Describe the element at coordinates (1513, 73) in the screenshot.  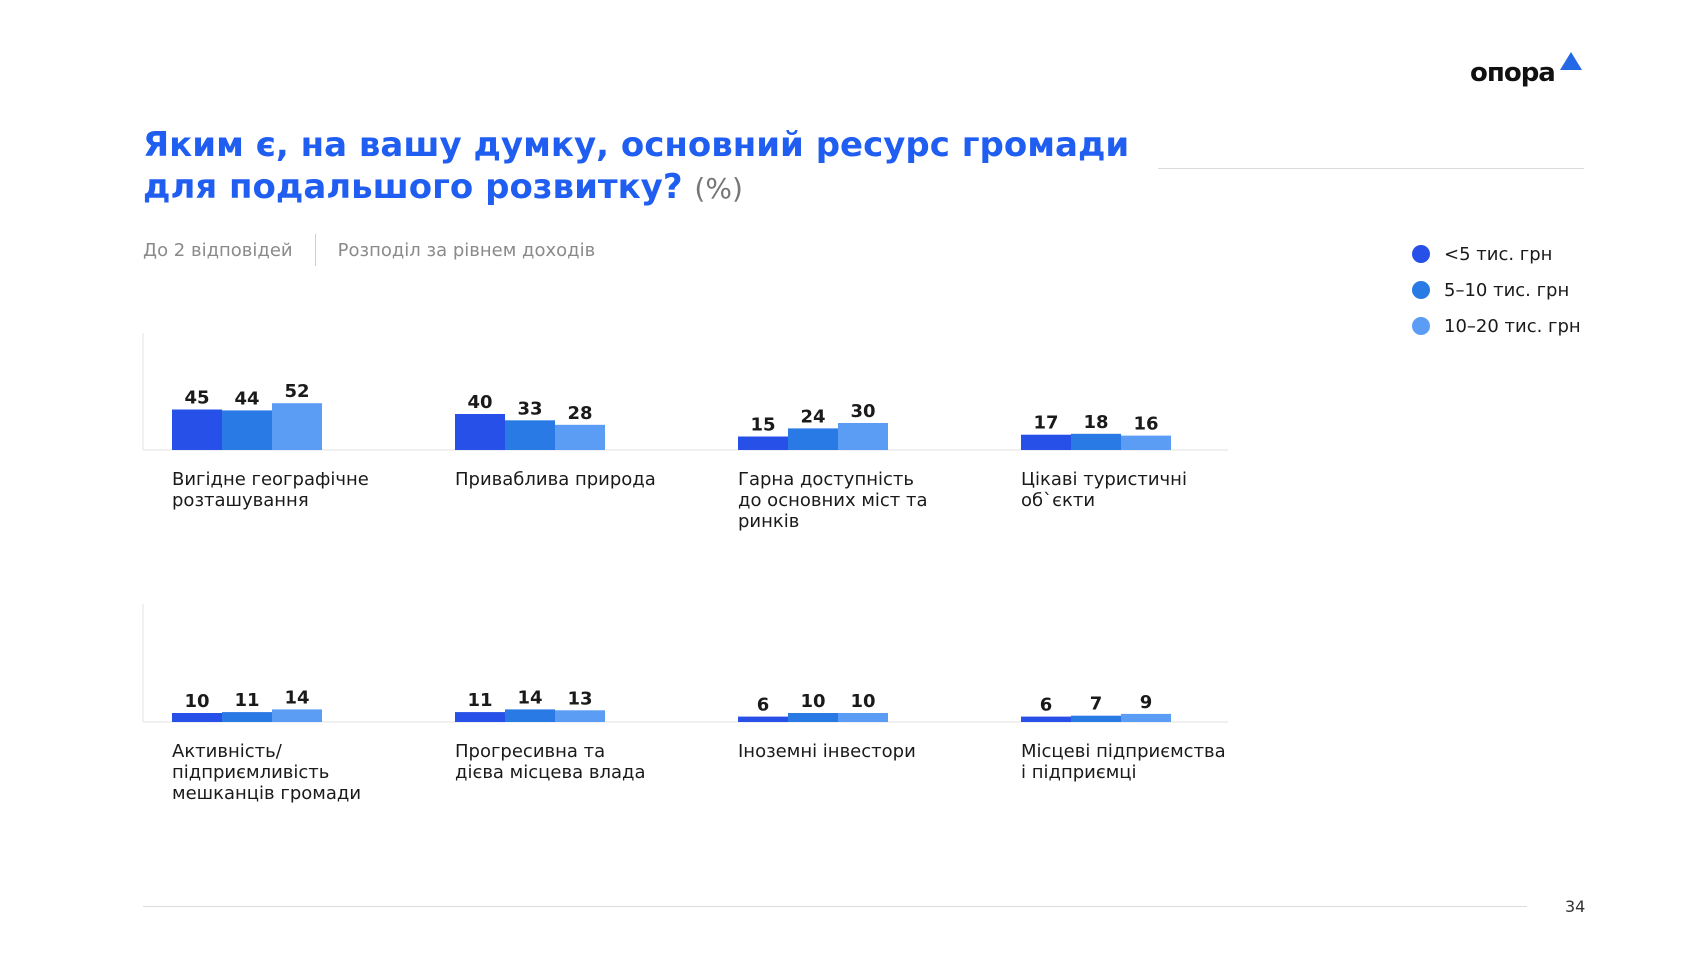
I see `logo-text: опора` at that location.